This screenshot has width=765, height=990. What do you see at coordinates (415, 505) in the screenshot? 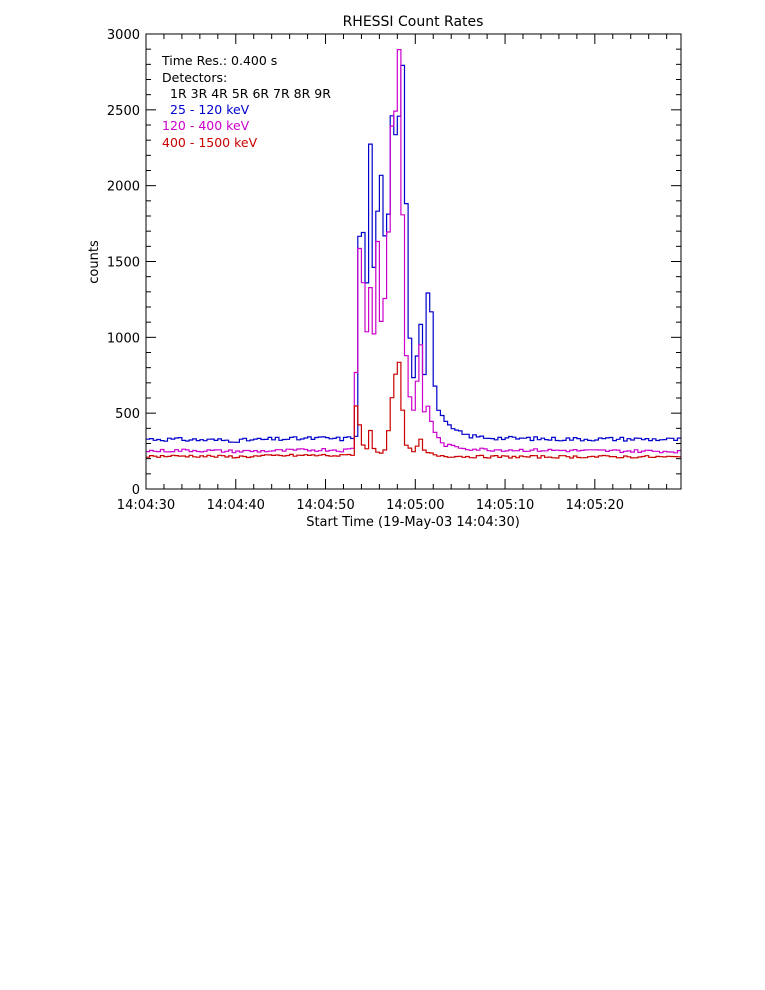
I see `x-tick-label: 14:05:00` at bounding box center [415, 505].